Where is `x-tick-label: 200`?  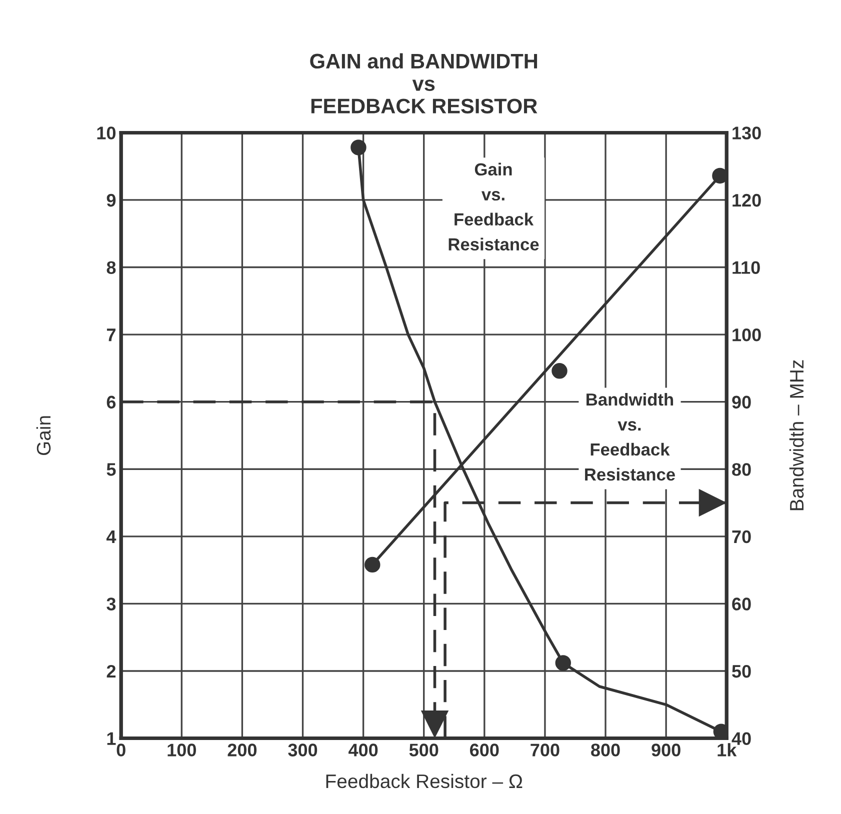
x-tick-label: 200 is located at coordinates (242, 750).